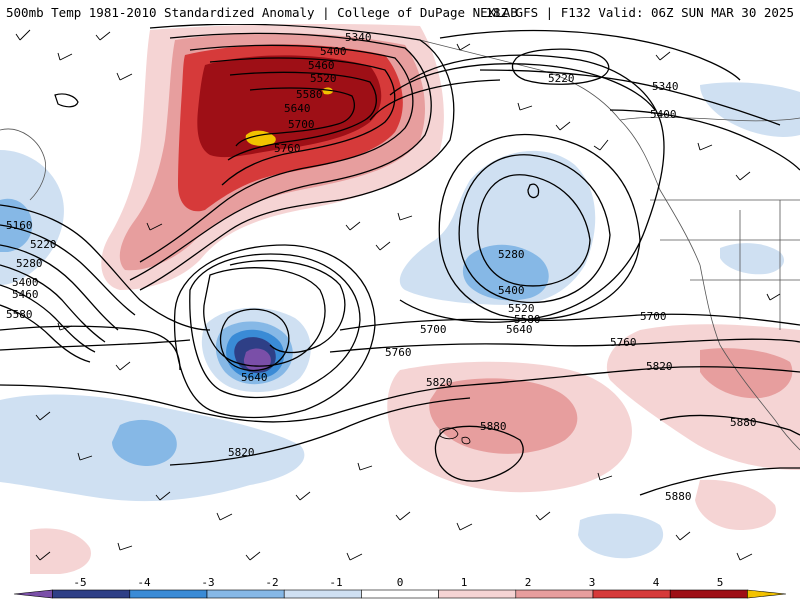 The width and height of the screenshot is (800, 600). Describe the element at coordinates (746, 373) in the screenshot. I see `pos2-area-east` at that location.